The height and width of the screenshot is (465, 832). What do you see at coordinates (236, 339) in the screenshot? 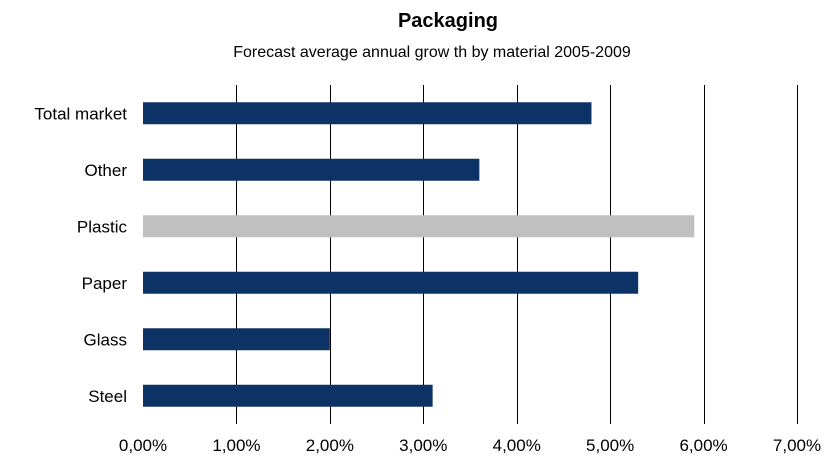
I see `bar-glass` at bounding box center [236, 339].